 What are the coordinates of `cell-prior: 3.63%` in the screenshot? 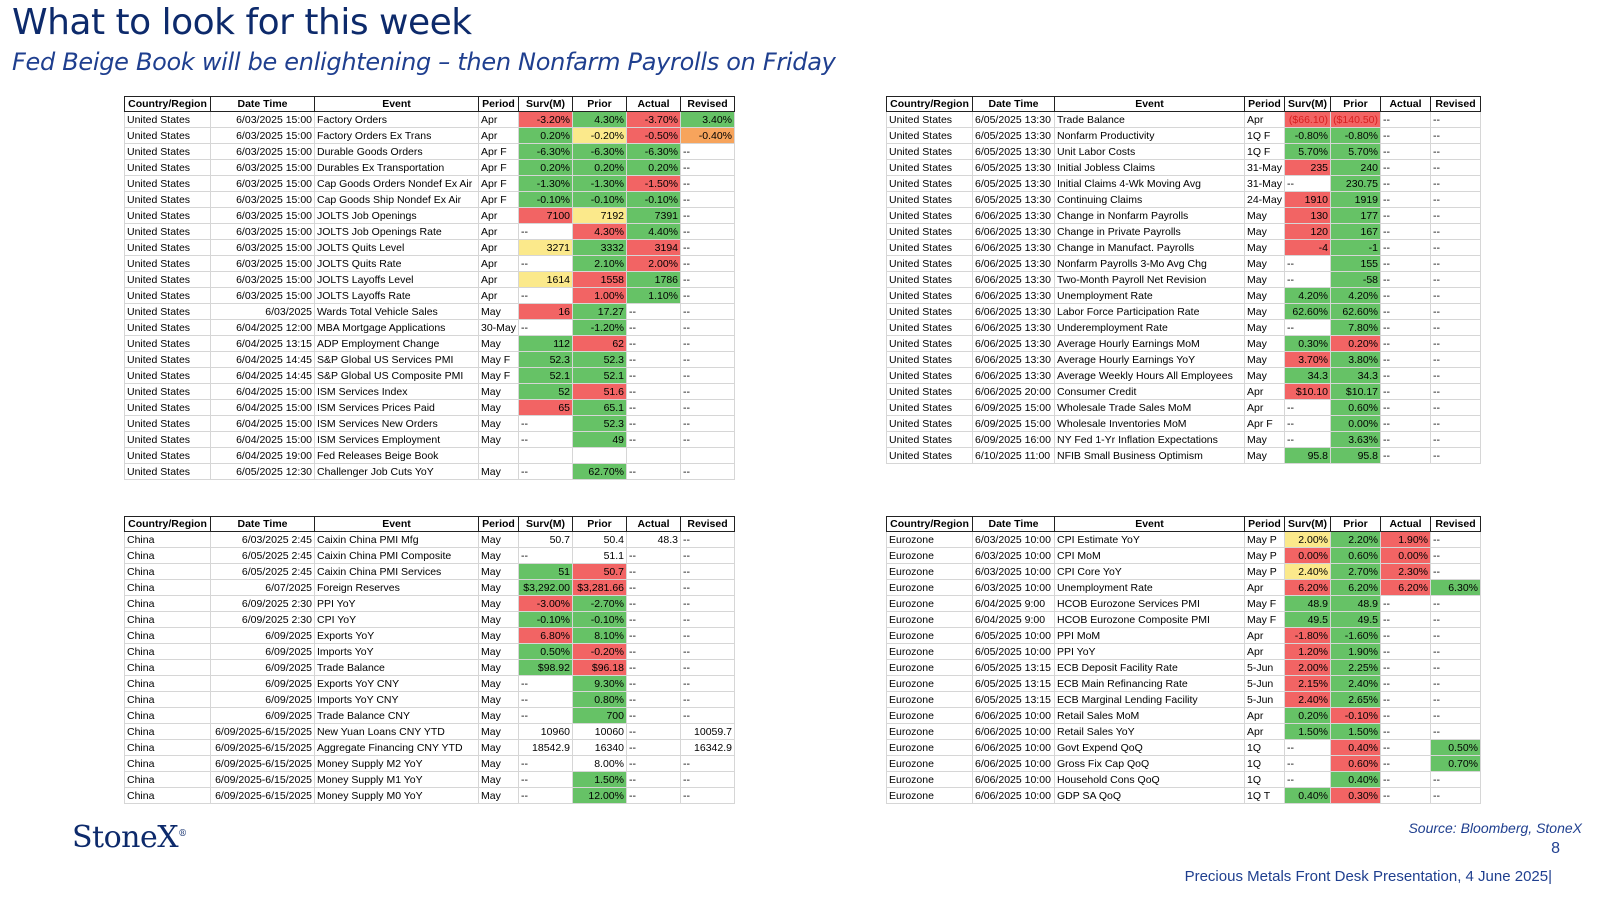 It's located at (1356, 439).